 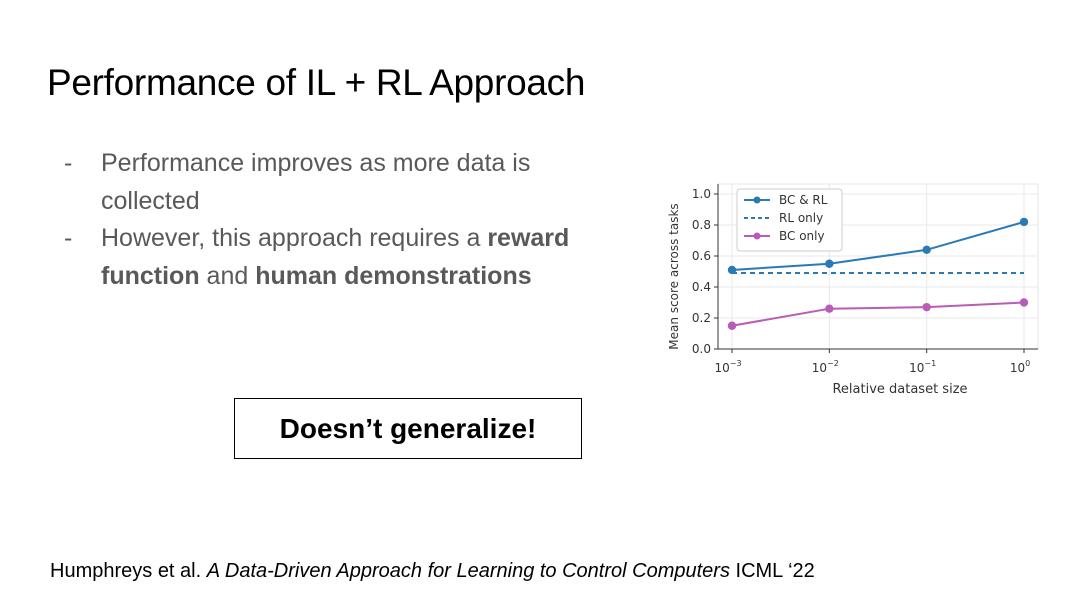 What do you see at coordinates (393, 275) in the screenshot?
I see `bullet-emphasis: human demonstrations` at bounding box center [393, 275].